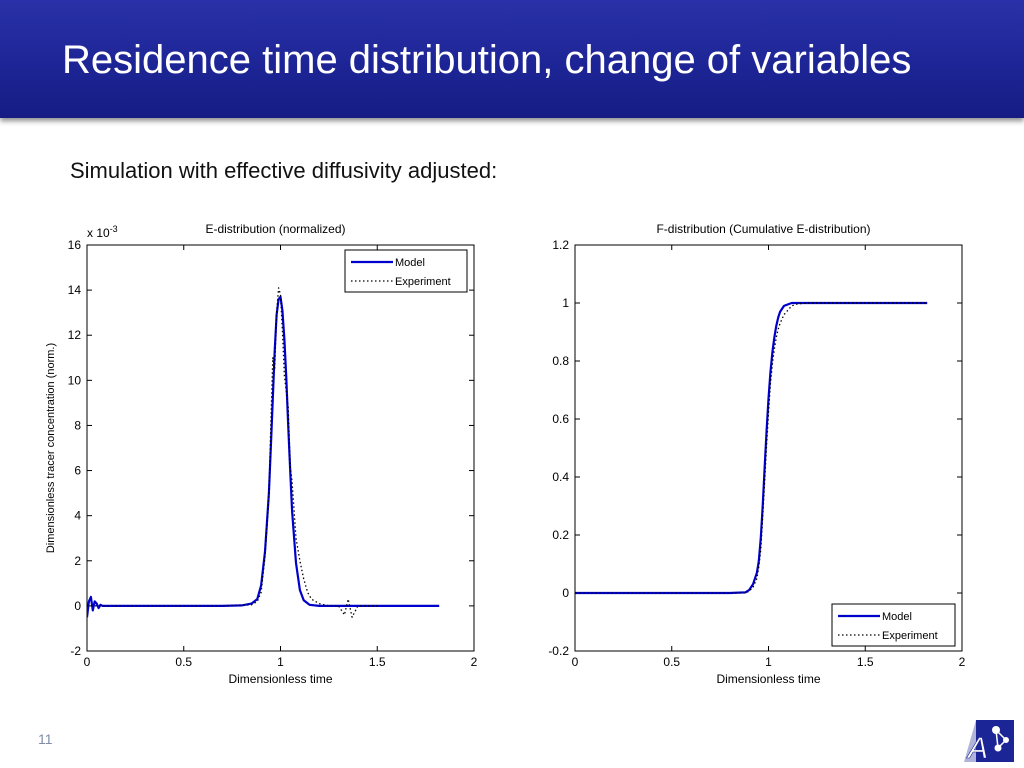  What do you see at coordinates (77, 471) in the screenshot?
I see `y-tick-label: 6` at bounding box center [77, 471].